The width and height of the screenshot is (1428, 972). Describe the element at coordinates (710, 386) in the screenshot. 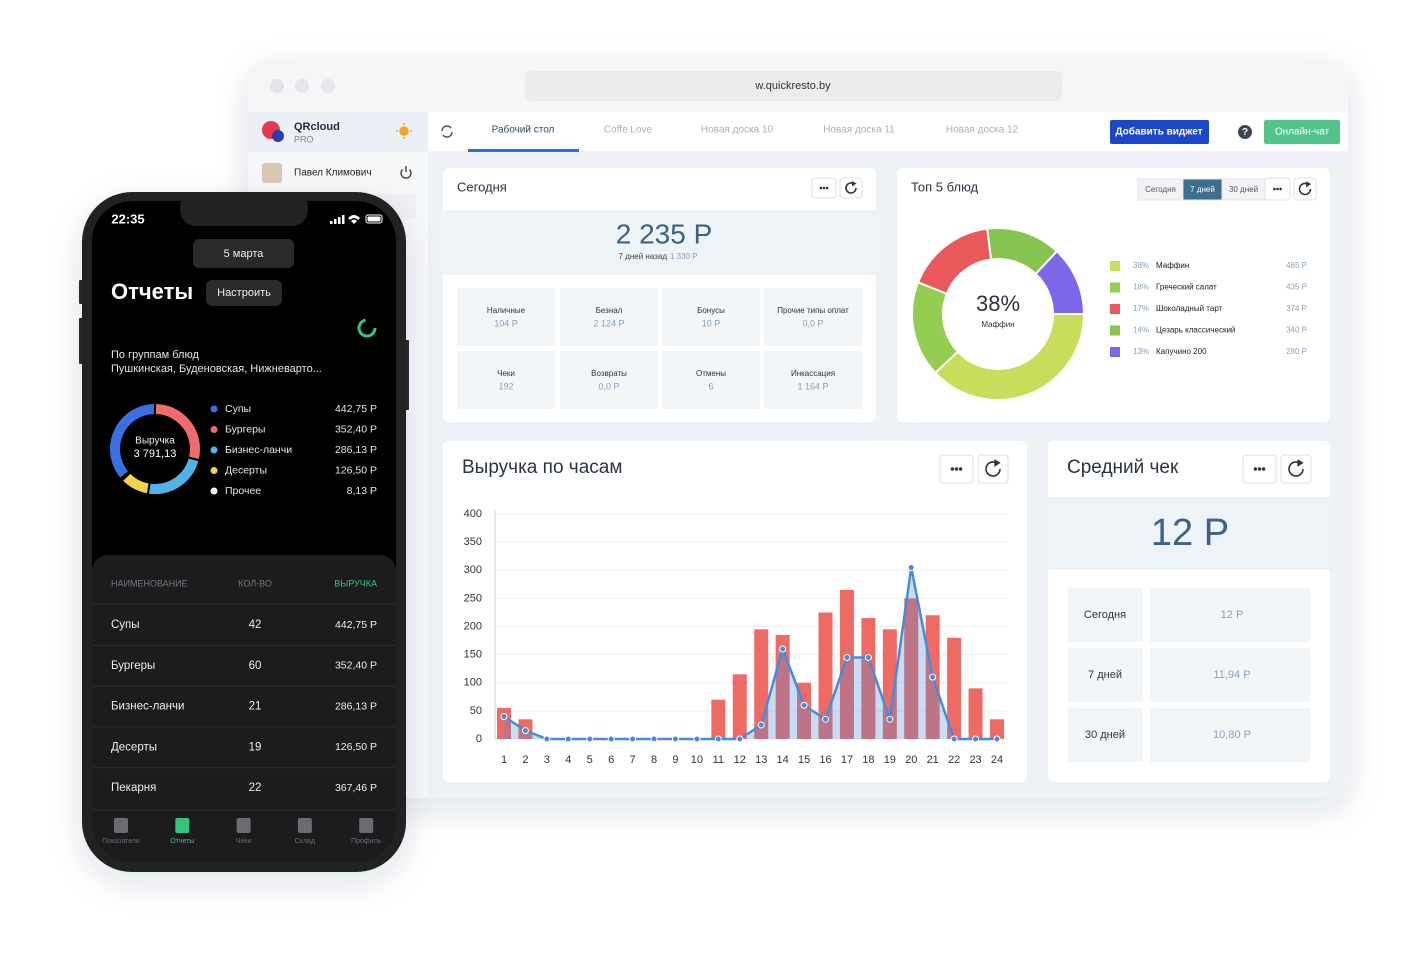

I see `stat-value: 6` at that location.